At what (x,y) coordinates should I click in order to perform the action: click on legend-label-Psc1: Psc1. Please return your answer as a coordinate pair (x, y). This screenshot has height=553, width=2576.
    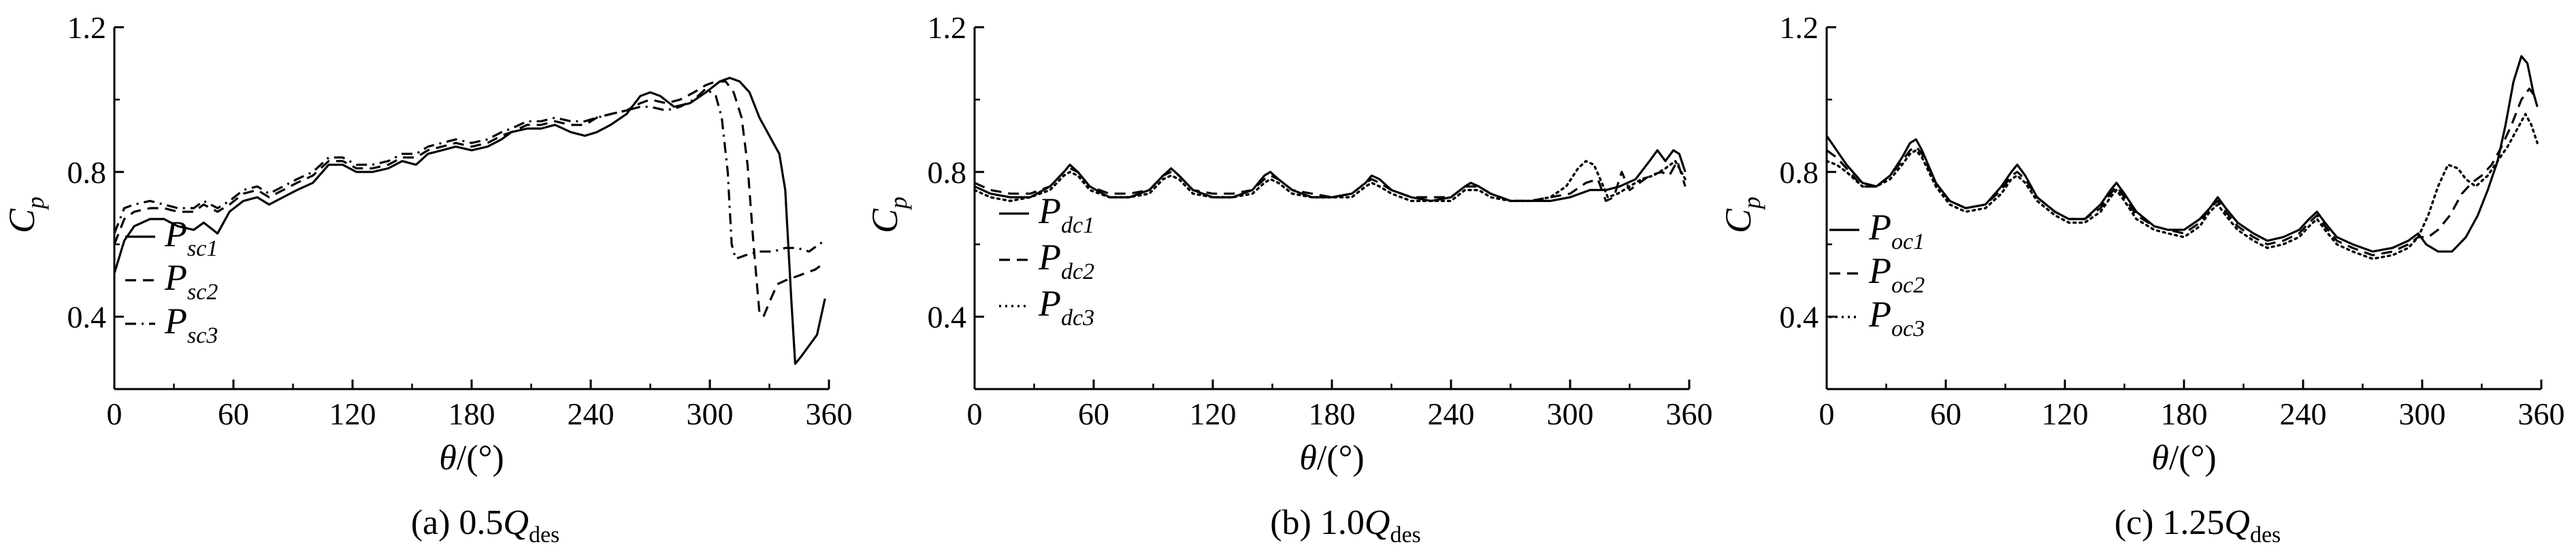
    Looking at the image, I should click on (191, 238).